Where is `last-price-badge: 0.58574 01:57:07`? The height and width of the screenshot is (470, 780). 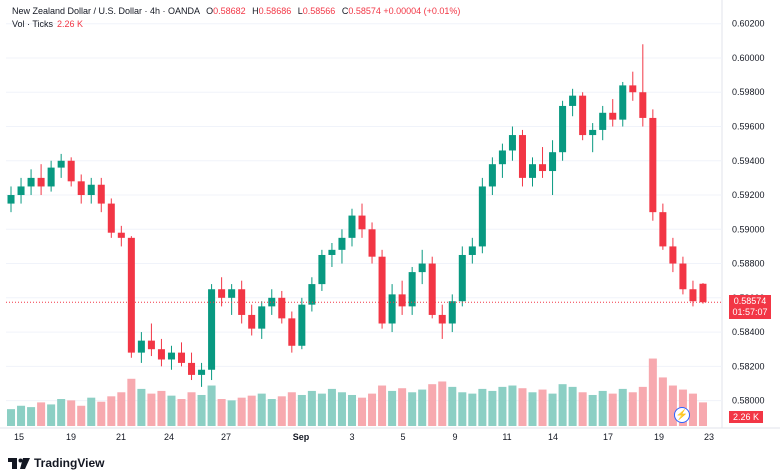
last-price-badge: 0.58574 01:57:07 is located at coordinates (750, 307).